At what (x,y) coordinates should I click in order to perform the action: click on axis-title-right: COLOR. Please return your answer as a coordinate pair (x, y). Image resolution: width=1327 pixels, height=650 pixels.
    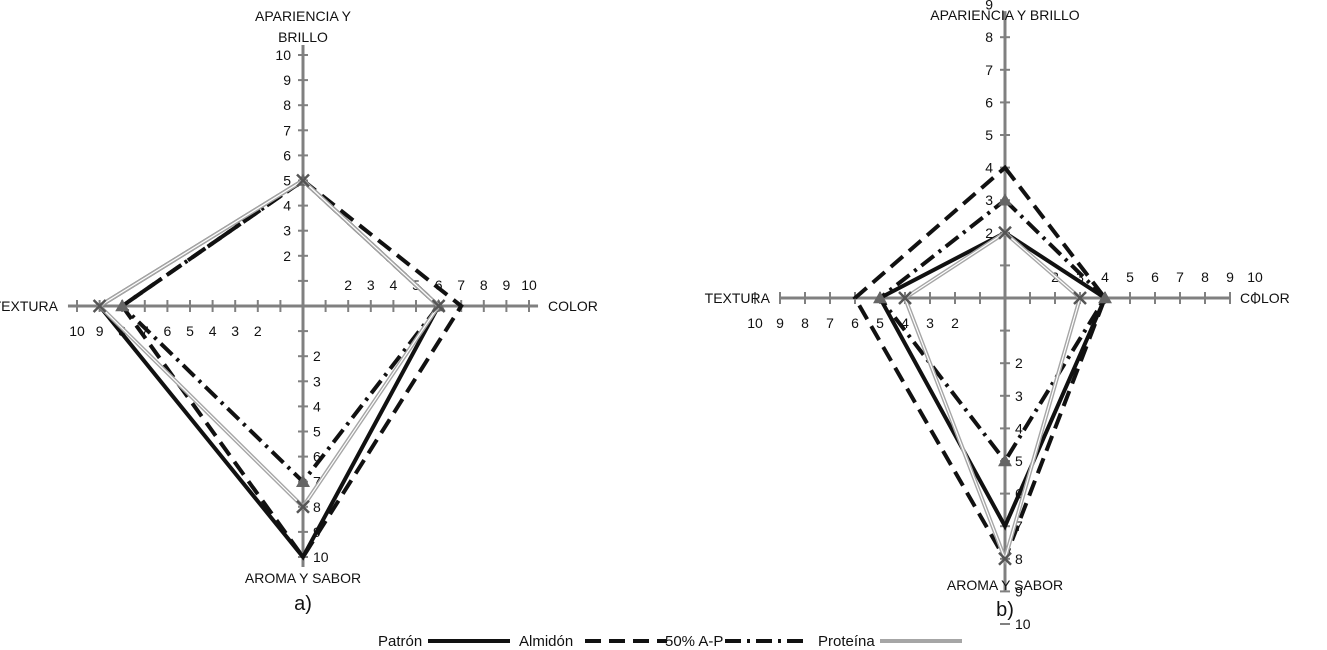
    Looking at the image, I should click on (1265, 298).